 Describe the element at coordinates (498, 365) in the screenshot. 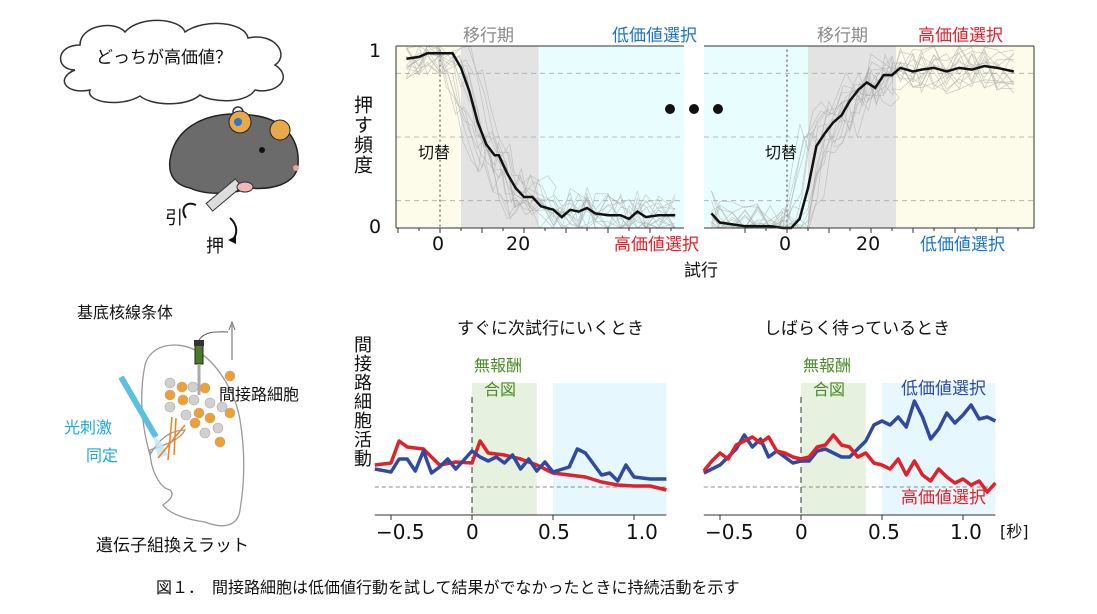

I see `left-no-reward-1: 無報酬` at that location.